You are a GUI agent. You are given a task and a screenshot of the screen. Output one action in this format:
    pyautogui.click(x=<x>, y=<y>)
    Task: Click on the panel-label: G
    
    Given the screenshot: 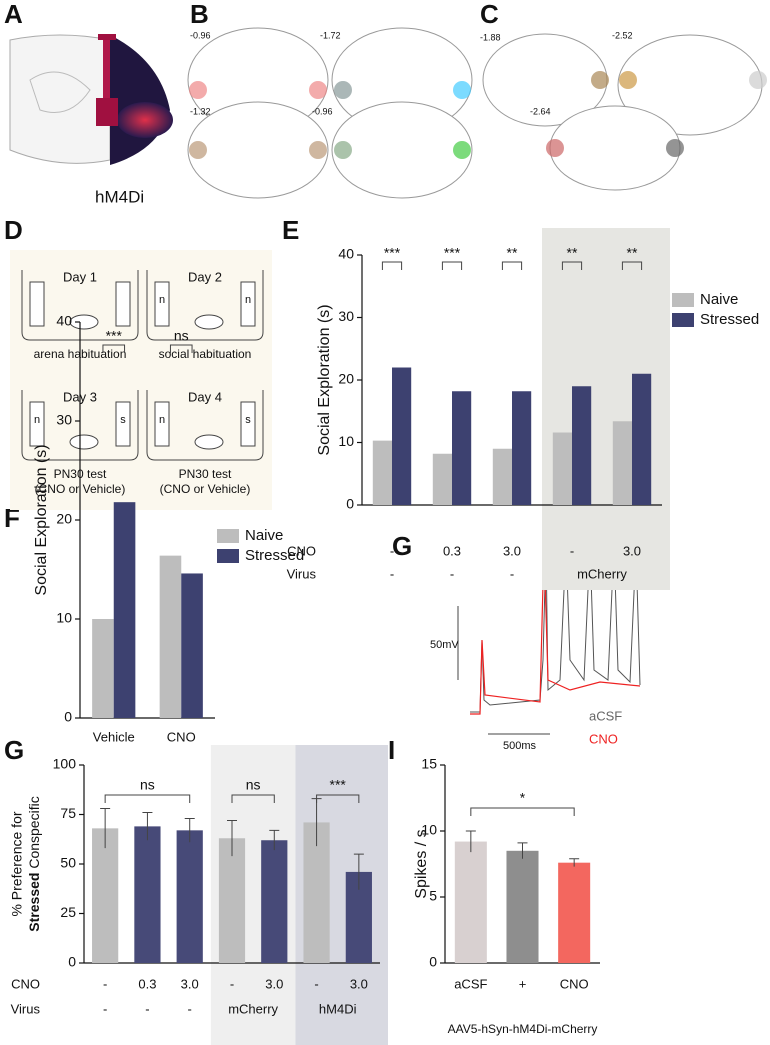 What is the action you would take?
    pyautogui.click(x=402, y=546)
    